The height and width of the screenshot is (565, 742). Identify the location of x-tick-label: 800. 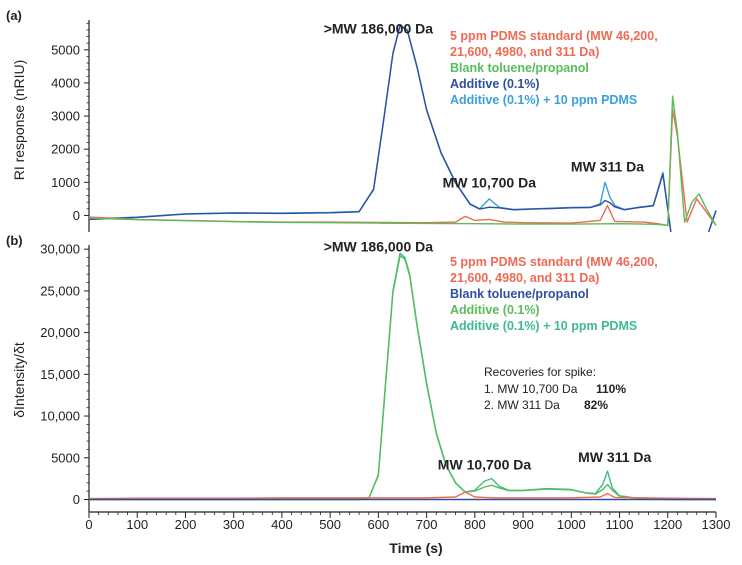
(475, 524).